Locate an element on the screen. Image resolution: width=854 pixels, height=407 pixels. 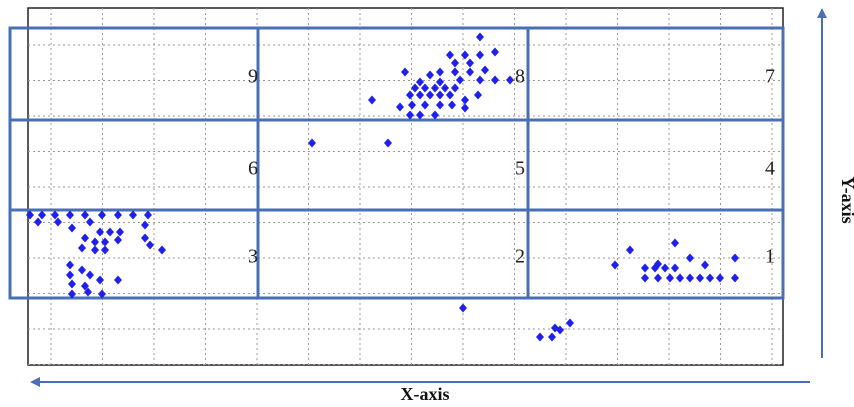
cell-label: 1 is located at coordinates (770, 257).